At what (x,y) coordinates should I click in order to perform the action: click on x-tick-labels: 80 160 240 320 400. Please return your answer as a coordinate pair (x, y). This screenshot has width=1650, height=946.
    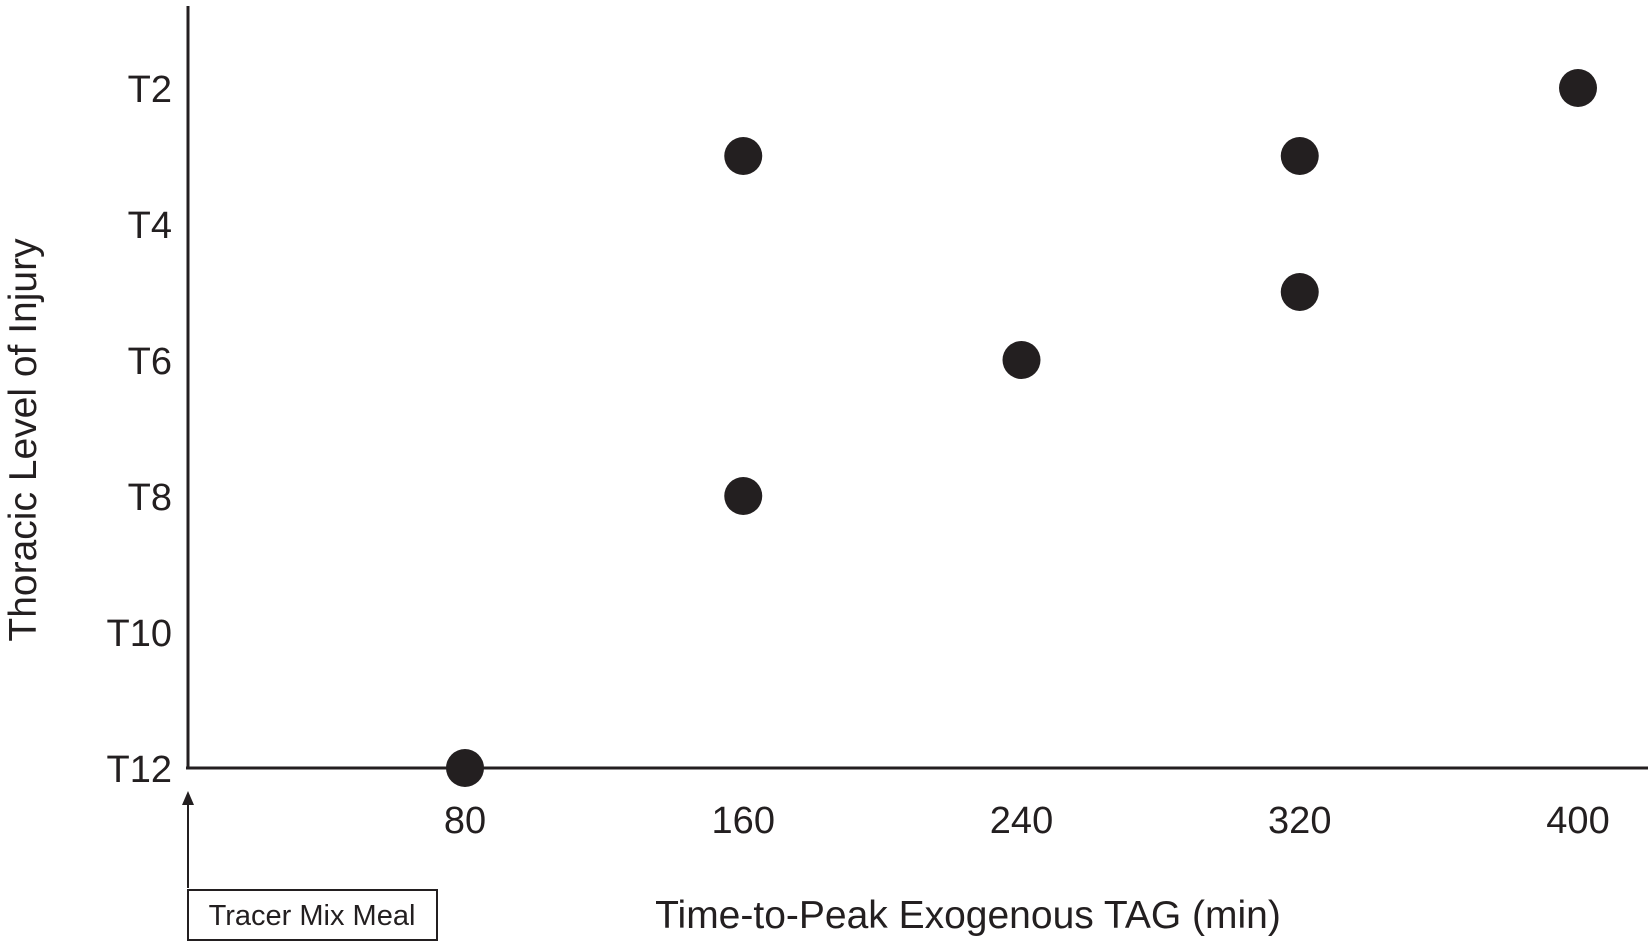
    Looking at the image, I should click on (1027, 821).